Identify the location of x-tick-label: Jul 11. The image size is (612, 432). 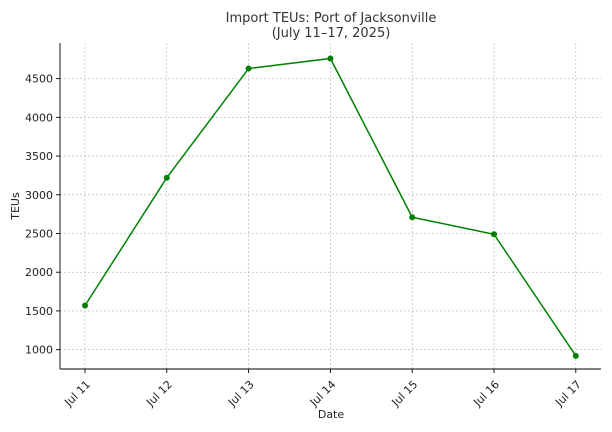
(77, 394).